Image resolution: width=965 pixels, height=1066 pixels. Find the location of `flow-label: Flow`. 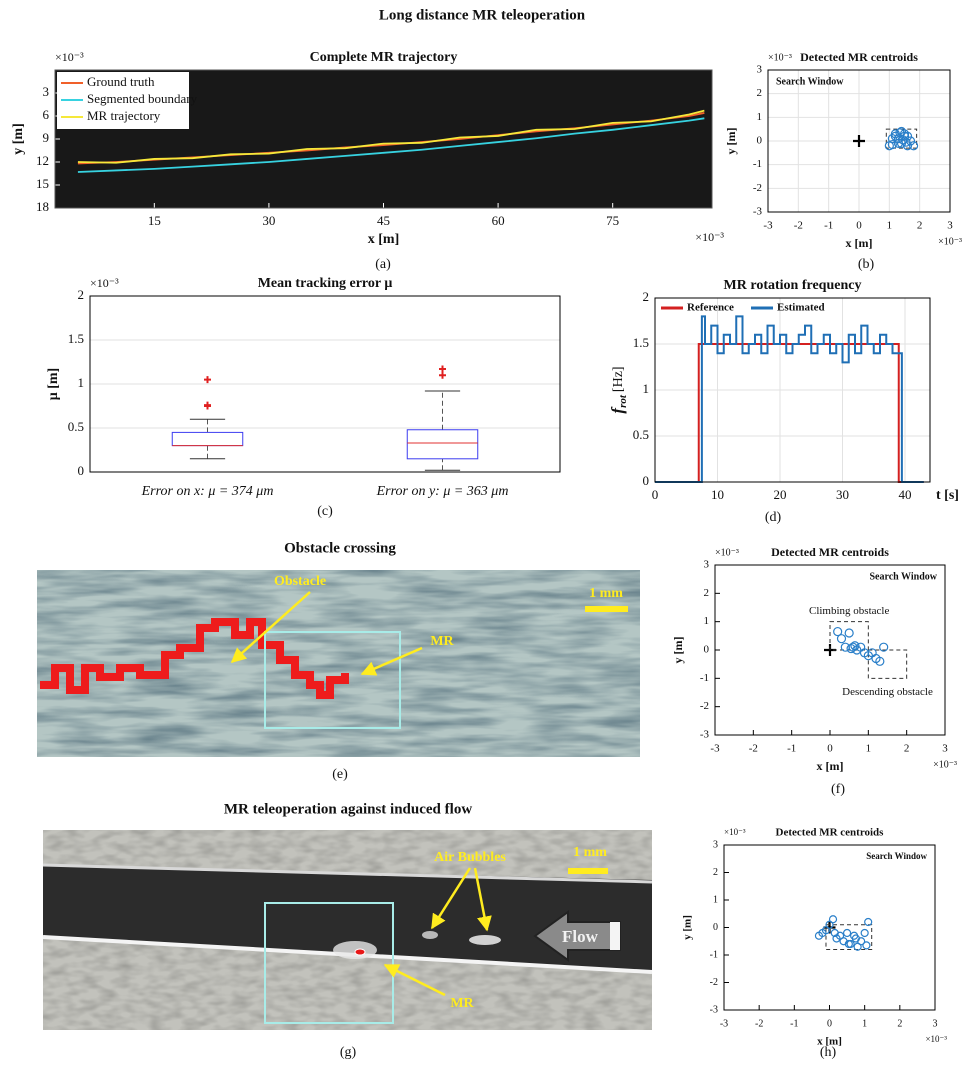

flow-label: Flow is located at coordinates (580, 936).